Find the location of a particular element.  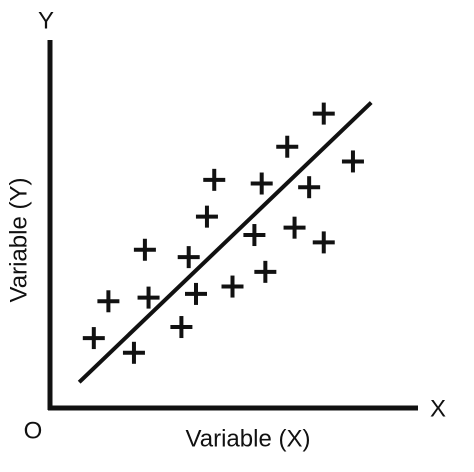

y-axis-name: Y is located at coordinates (46, 20).